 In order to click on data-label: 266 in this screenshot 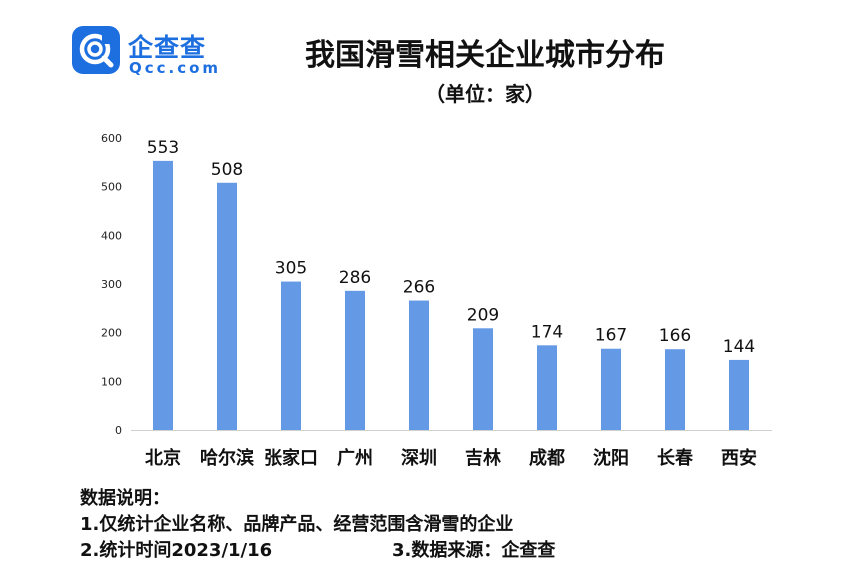, I will do `click(419, 288)`.